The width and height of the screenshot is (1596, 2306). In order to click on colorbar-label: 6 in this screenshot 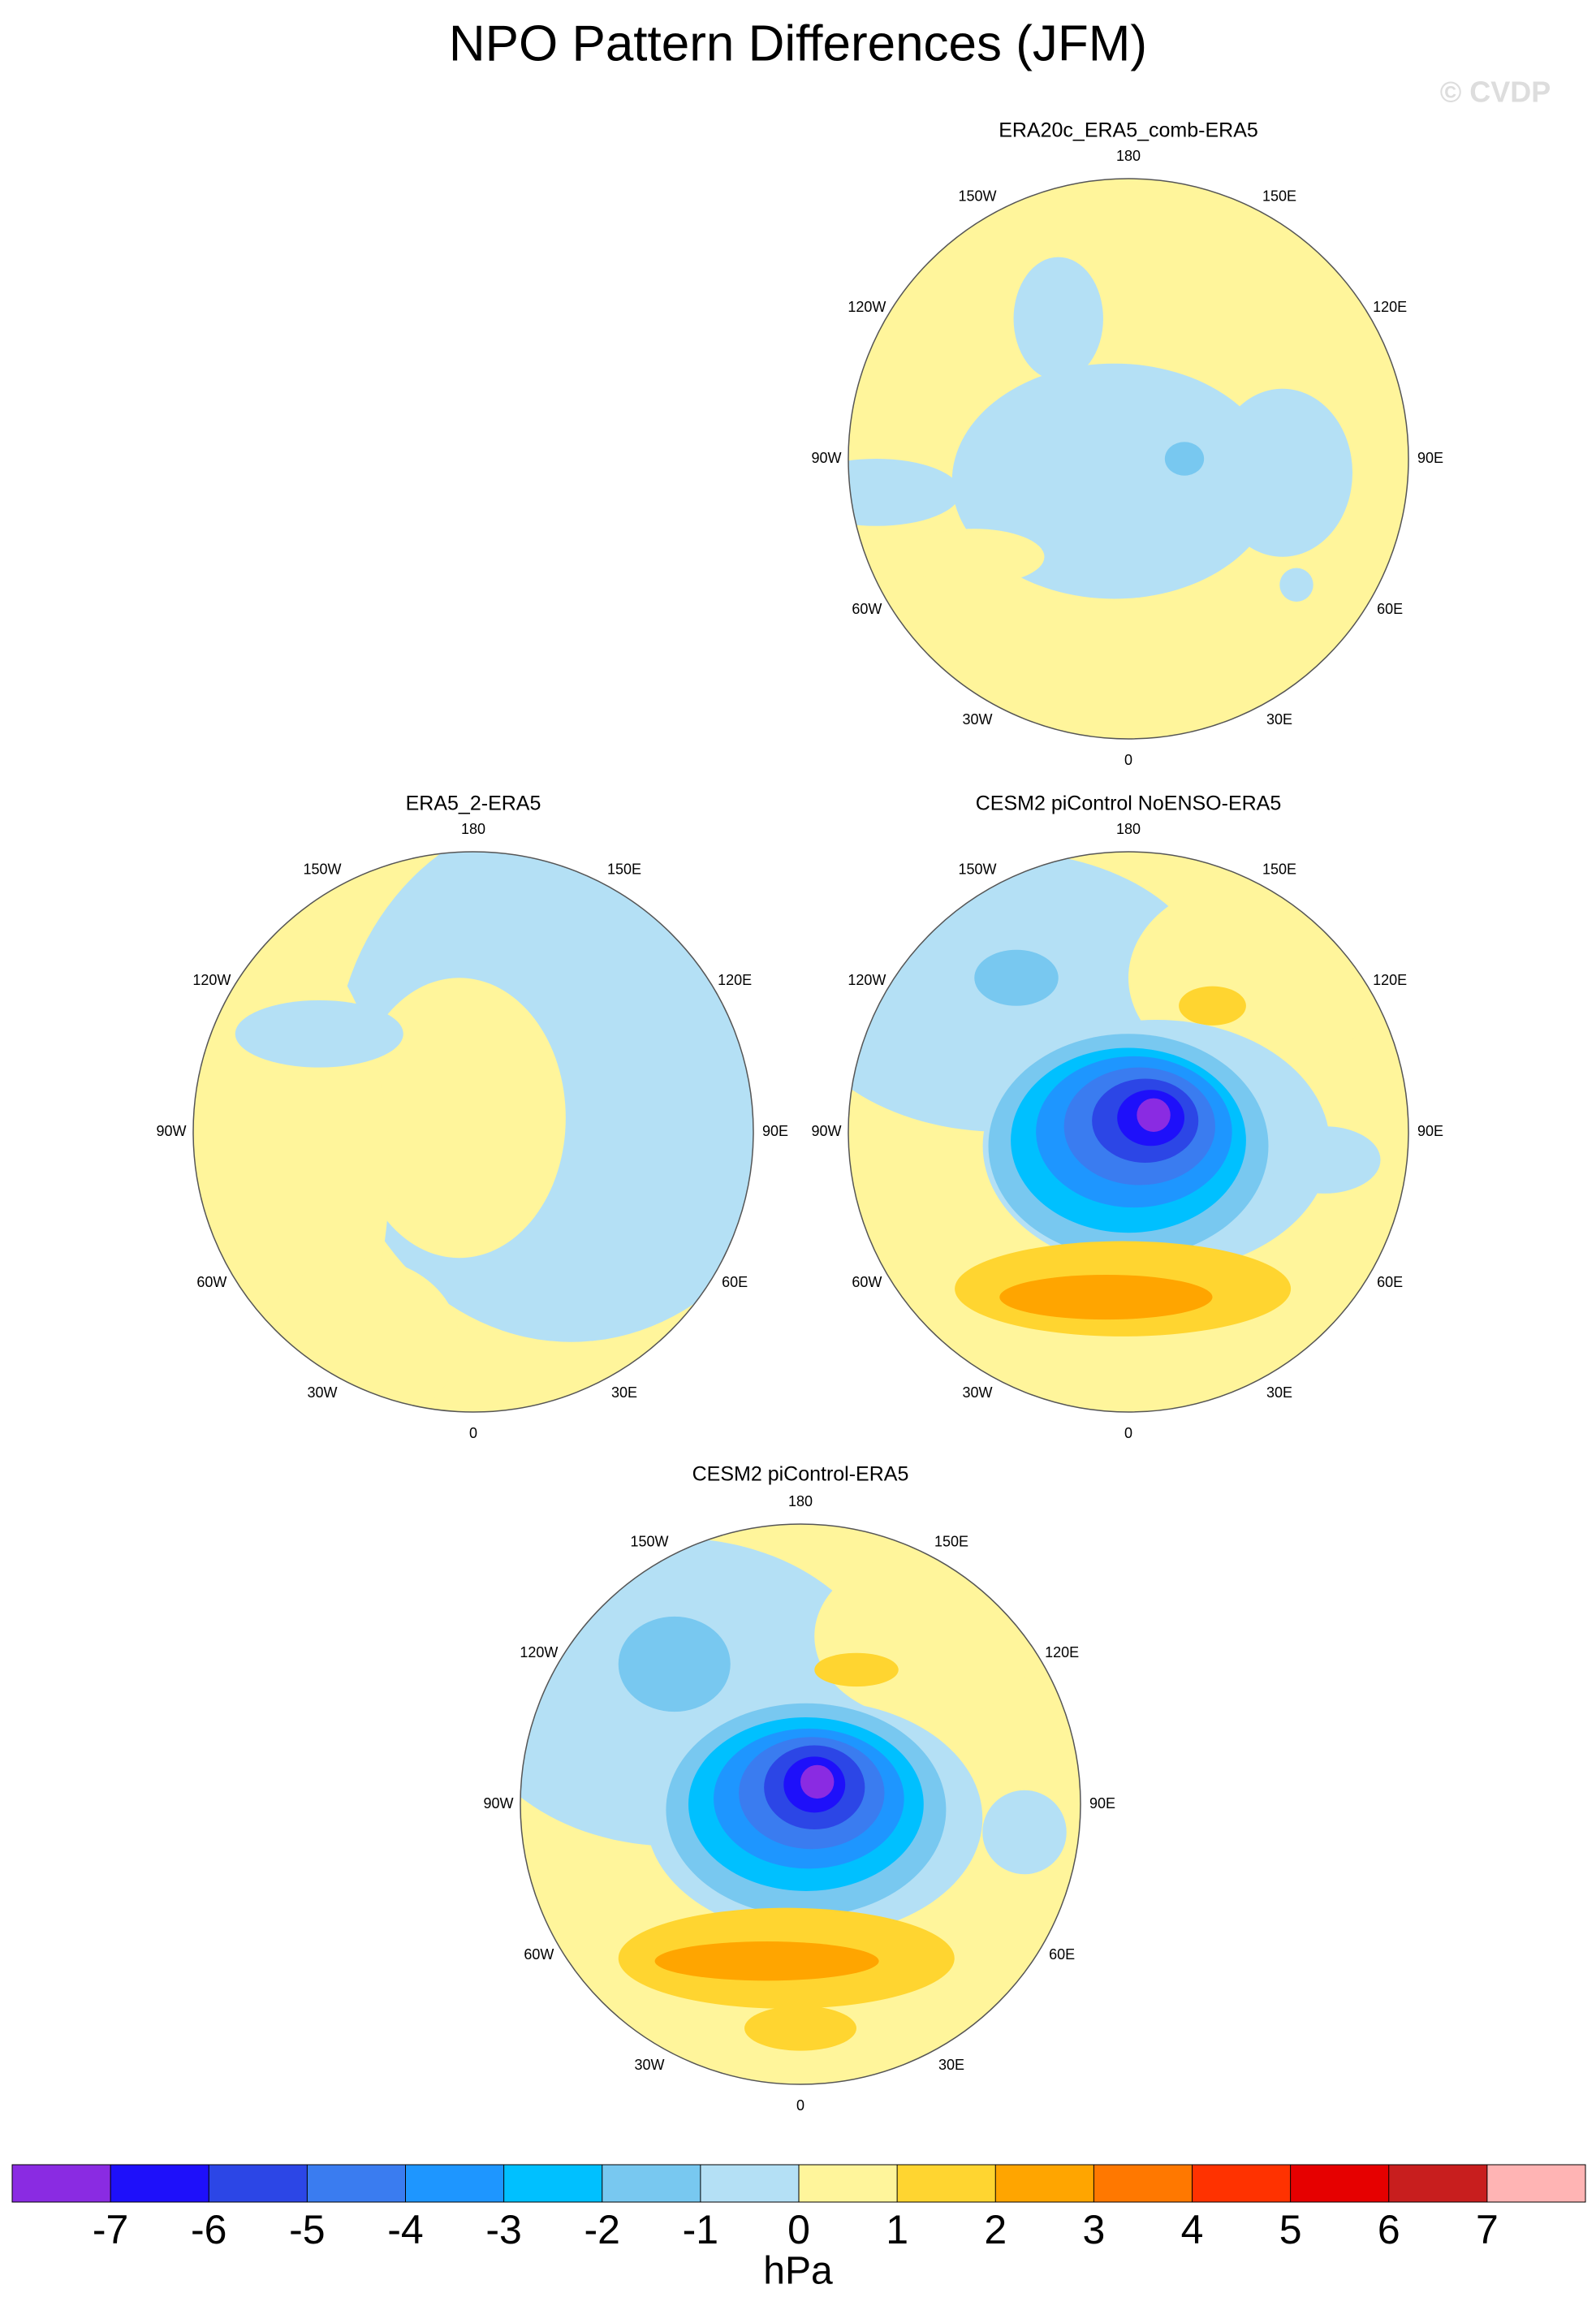, I will do `click(1389, 2229)`.